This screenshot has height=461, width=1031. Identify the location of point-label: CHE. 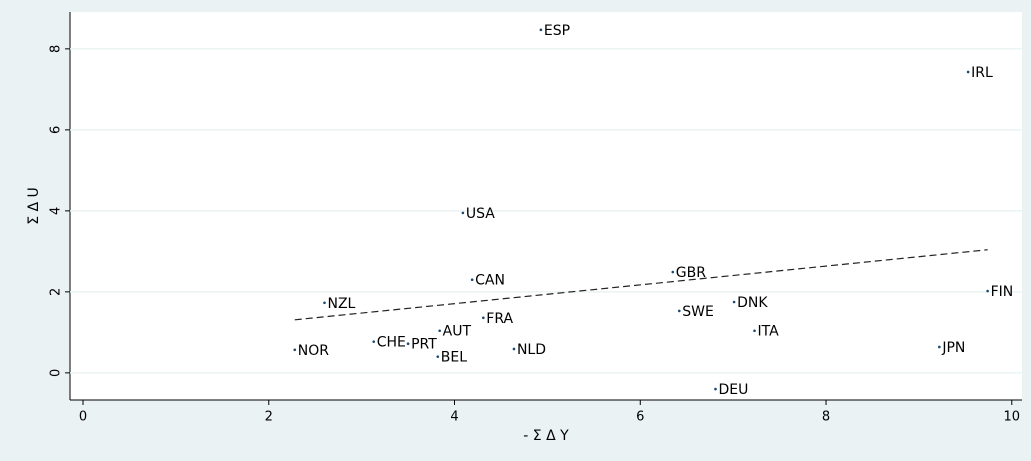
(391, 343).